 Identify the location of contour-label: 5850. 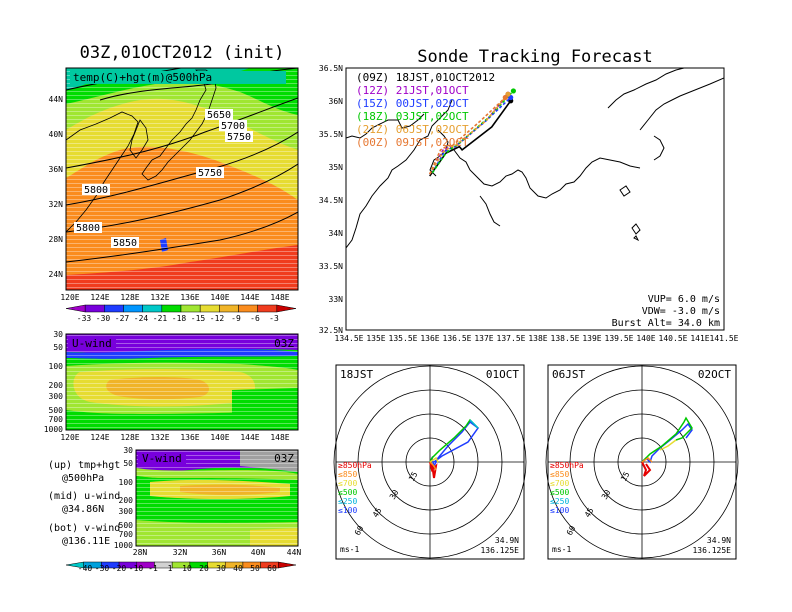
(125, 243).